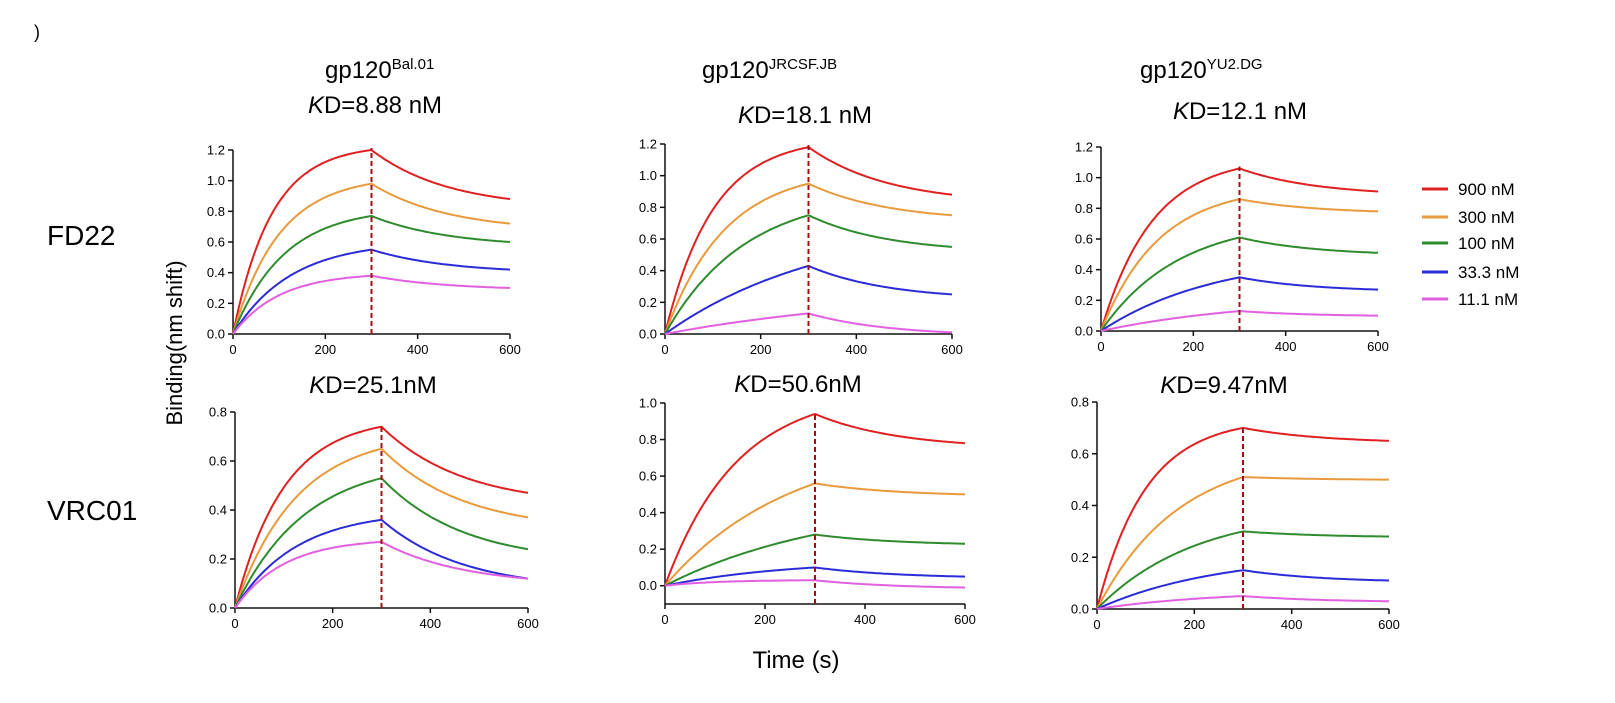  Describe the element at coordinates (769, 70) in the screenshot. I see `column-title-2: gp120JRCSF.JB` at that location.